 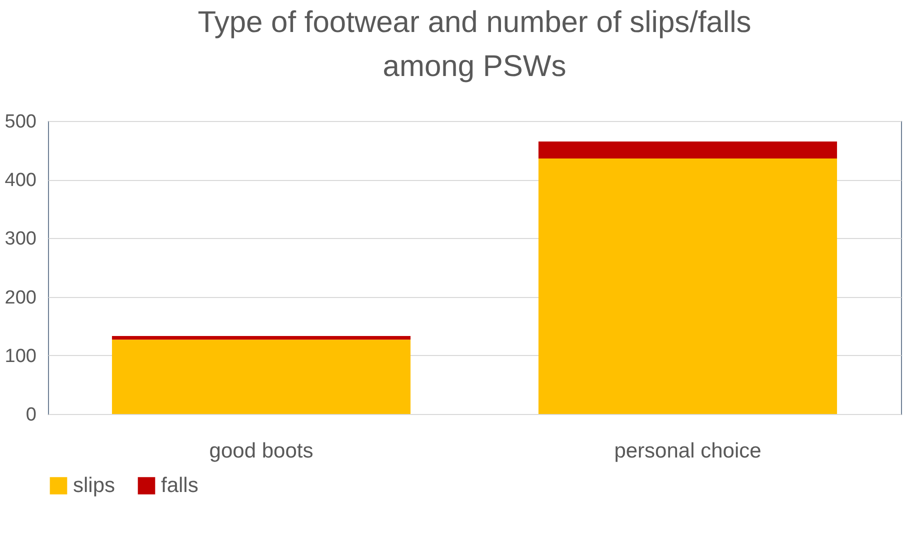 What do you see at coordinates (688, 451) in the screenshot?
I see `x-tick-label: personal choice` at bounding box center [688, 451].